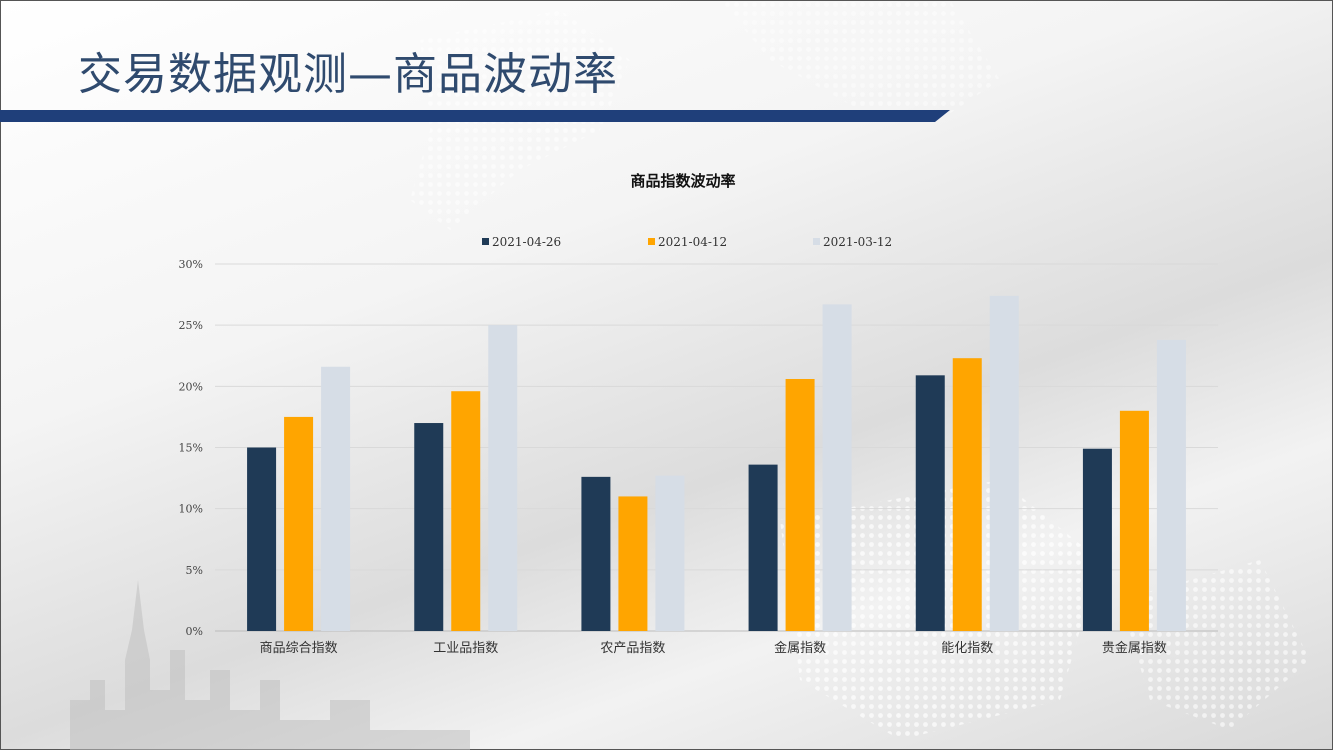  What do you see at coordinates (191, 325) in the screenshot?
I see `y-tick-label: 25%` at bounding box center [191, 325].